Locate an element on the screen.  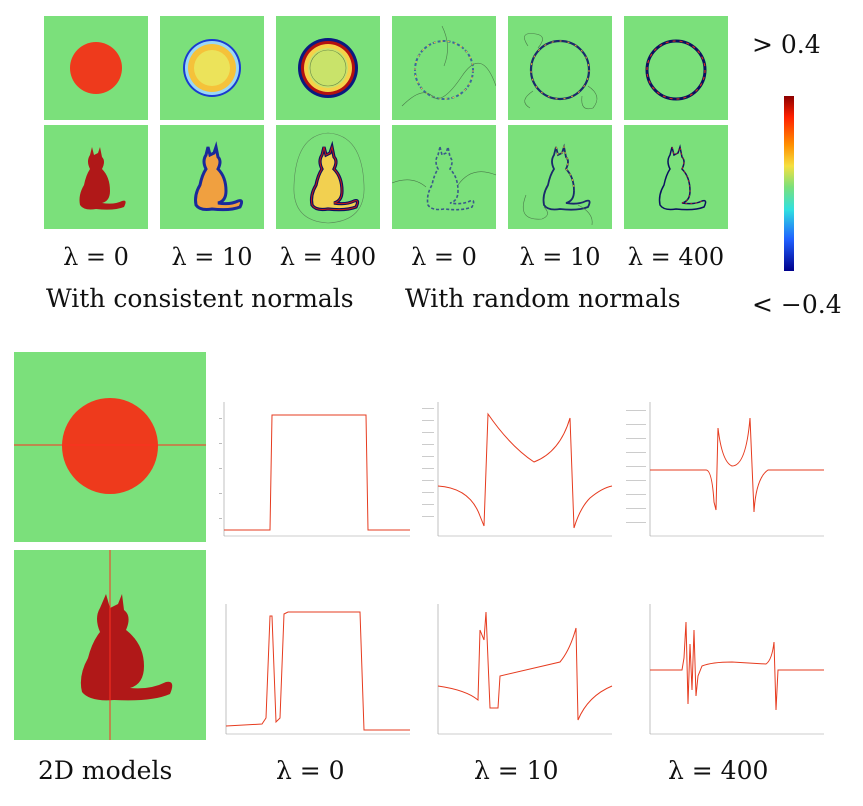
bottom-label-lambda-10: λ = 10 is located at coordinates (516, 770).